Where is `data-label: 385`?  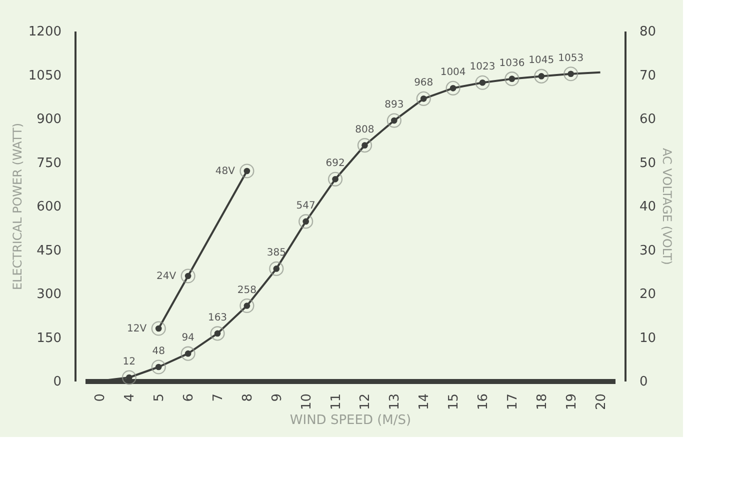 data-label: 385 is located at coordinates (276, 253).